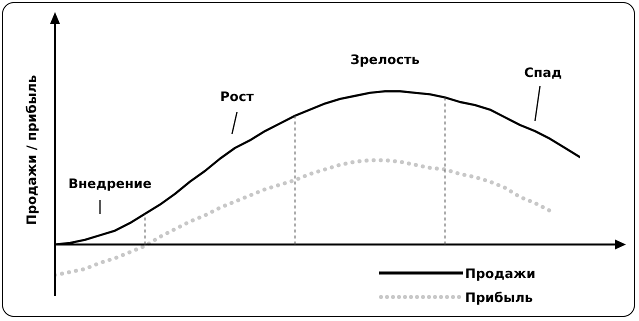  What do you see at coordinates (500, 274) in the screenshot?
I see `legend-label: Продажи` at bounding box center [500, 274].